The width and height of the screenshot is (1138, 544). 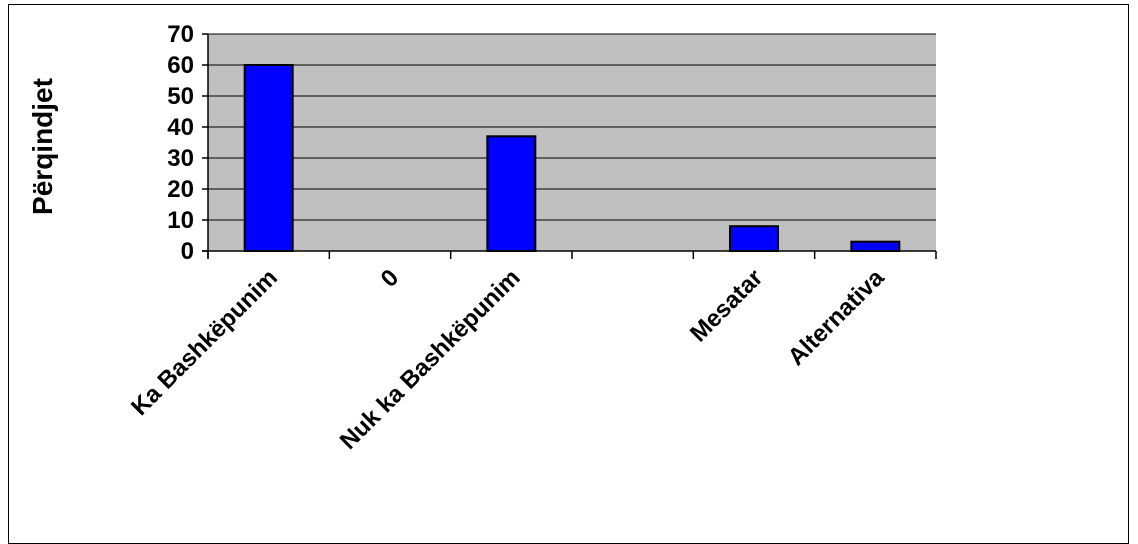 I want to click on x-tick-label: 0, so click(x=390, y=278).